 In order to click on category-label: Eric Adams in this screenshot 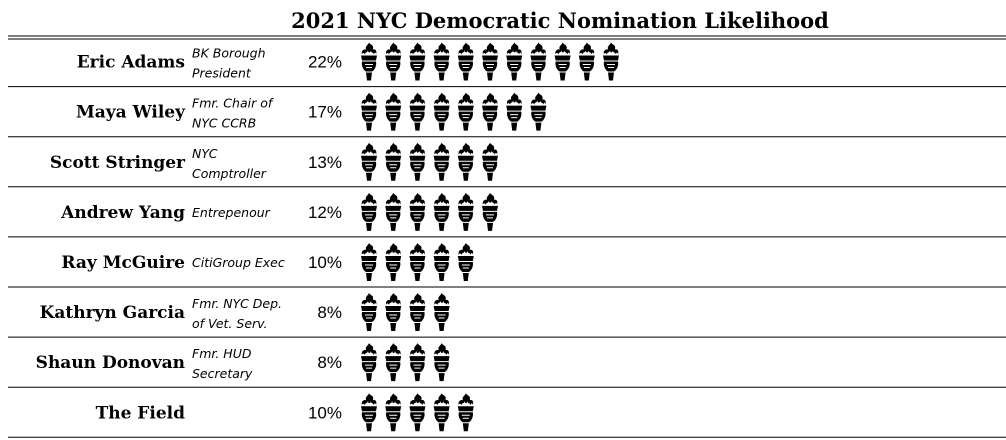, I will do `click(131, 63)`.